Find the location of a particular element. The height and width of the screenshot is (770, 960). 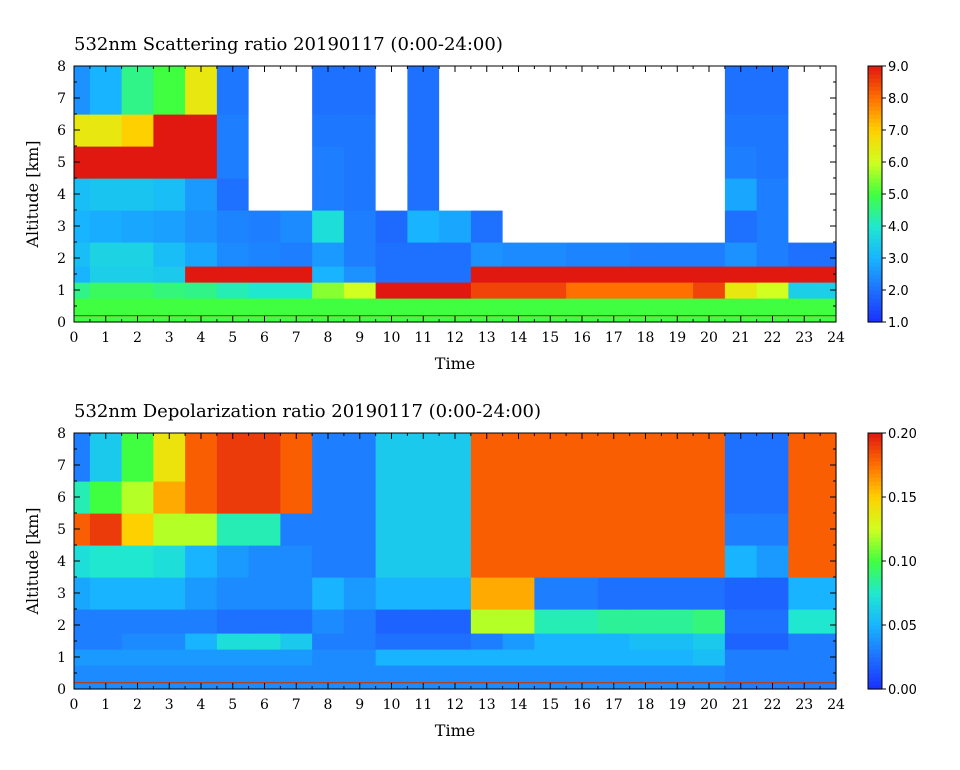

colorbar-tick-label: 7.0 is located at coordinates (898, 131).